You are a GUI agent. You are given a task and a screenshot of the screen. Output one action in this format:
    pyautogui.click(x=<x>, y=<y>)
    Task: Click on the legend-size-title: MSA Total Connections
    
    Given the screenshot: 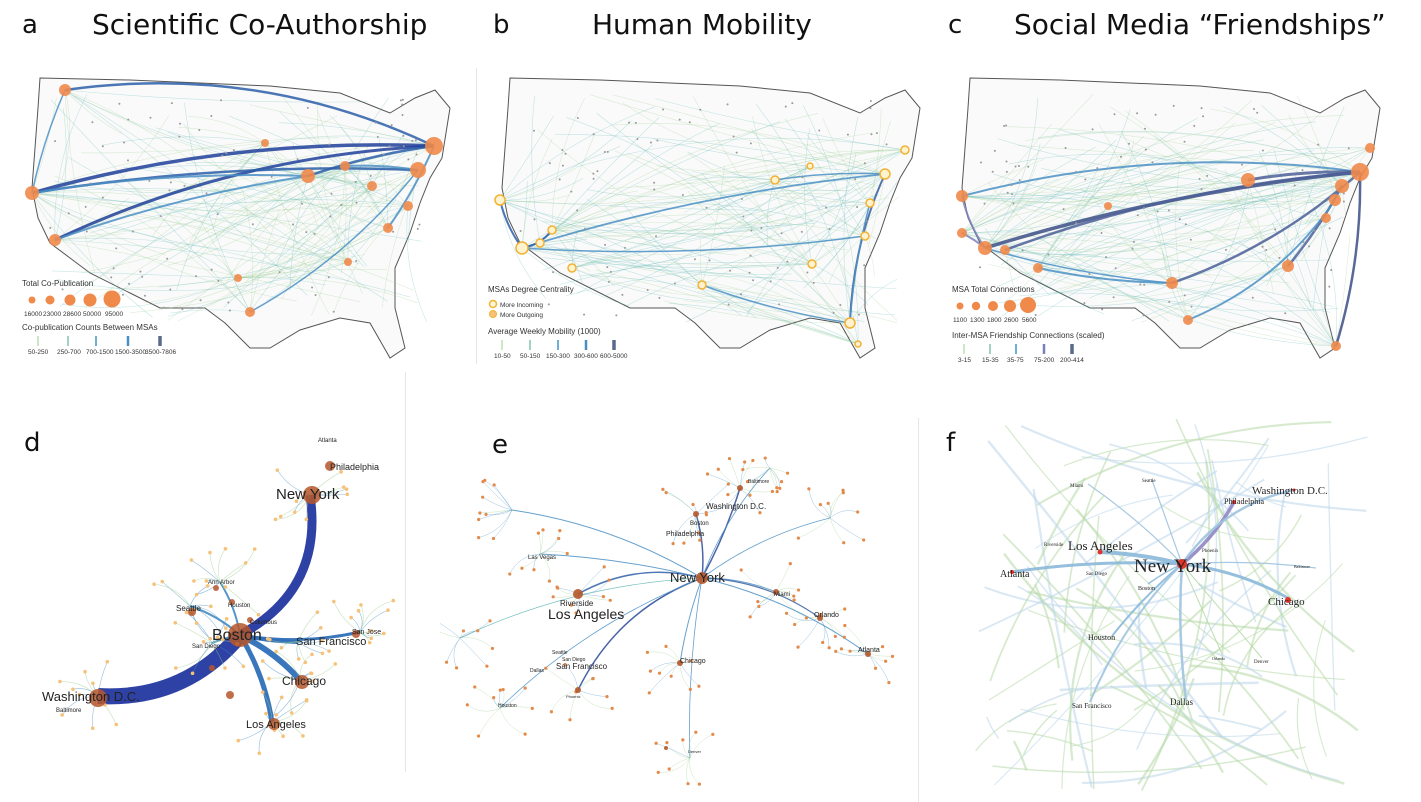 What is the action you would take?
    pyautogui.click(x=993, y=289)
    